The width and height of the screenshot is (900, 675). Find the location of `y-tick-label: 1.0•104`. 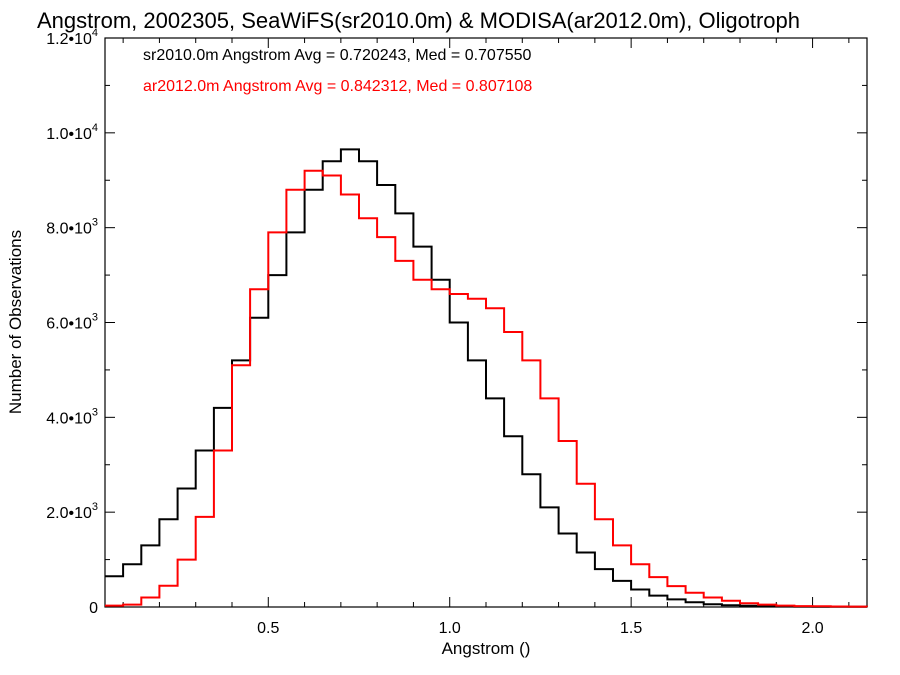

y-tick-label: 1.0•104 is located at coordinates (72, 132).